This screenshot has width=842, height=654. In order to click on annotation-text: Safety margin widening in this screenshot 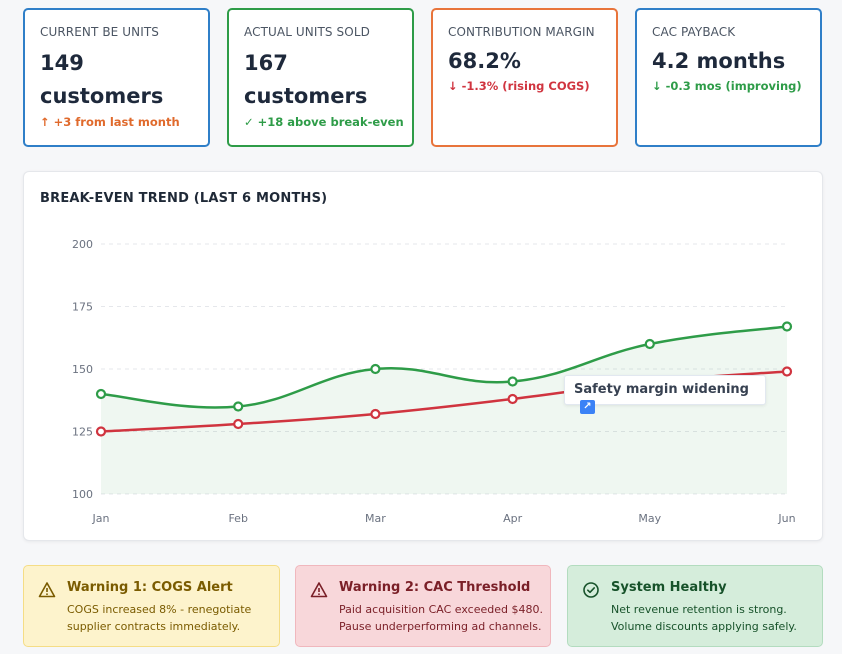, I will do `click(661, 389)`.